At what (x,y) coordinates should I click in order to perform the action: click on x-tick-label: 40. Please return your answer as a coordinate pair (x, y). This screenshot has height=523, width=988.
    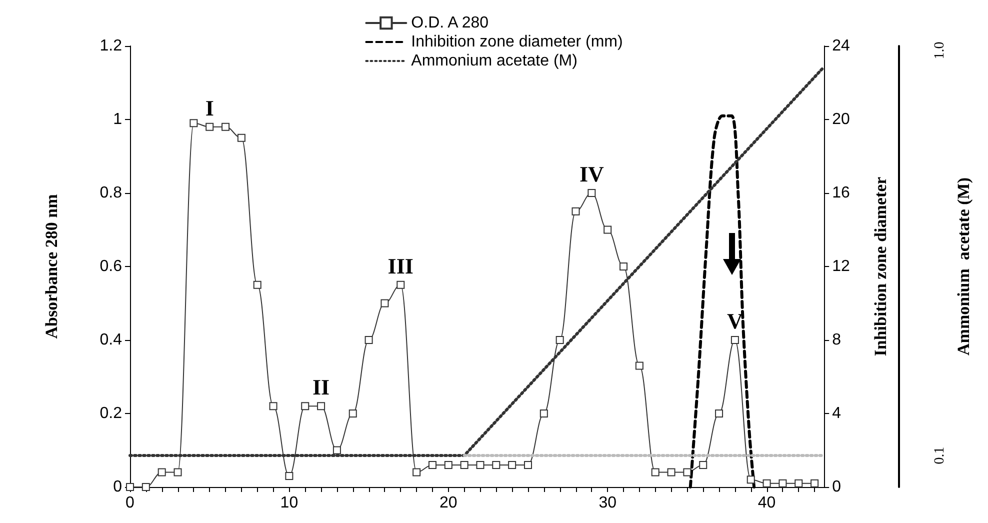
    Looking at the image, I should click on (767, 503).